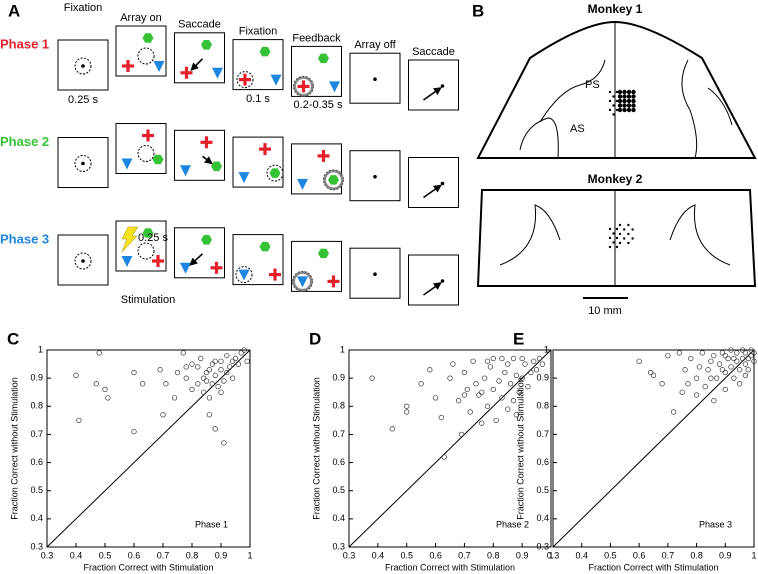  Describe the element at coordinates (542, 518) in the screenshot. I see `y-tick-label: 0.4` at that location.